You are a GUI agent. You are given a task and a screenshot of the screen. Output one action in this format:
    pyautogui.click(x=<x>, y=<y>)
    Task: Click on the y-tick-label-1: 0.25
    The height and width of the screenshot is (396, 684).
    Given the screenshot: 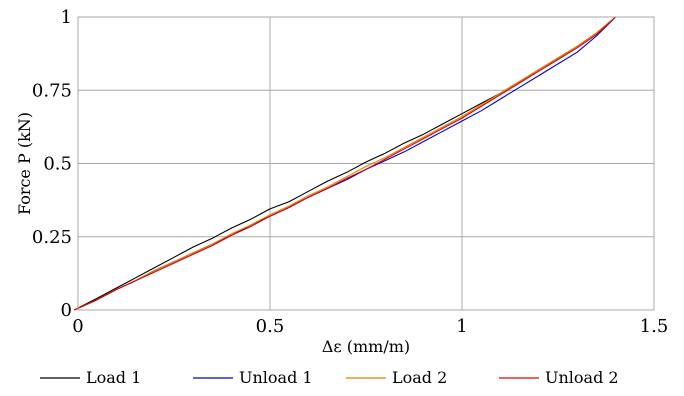 What is the action you would take?
    pyautogui.click(x=52, y=237)
    